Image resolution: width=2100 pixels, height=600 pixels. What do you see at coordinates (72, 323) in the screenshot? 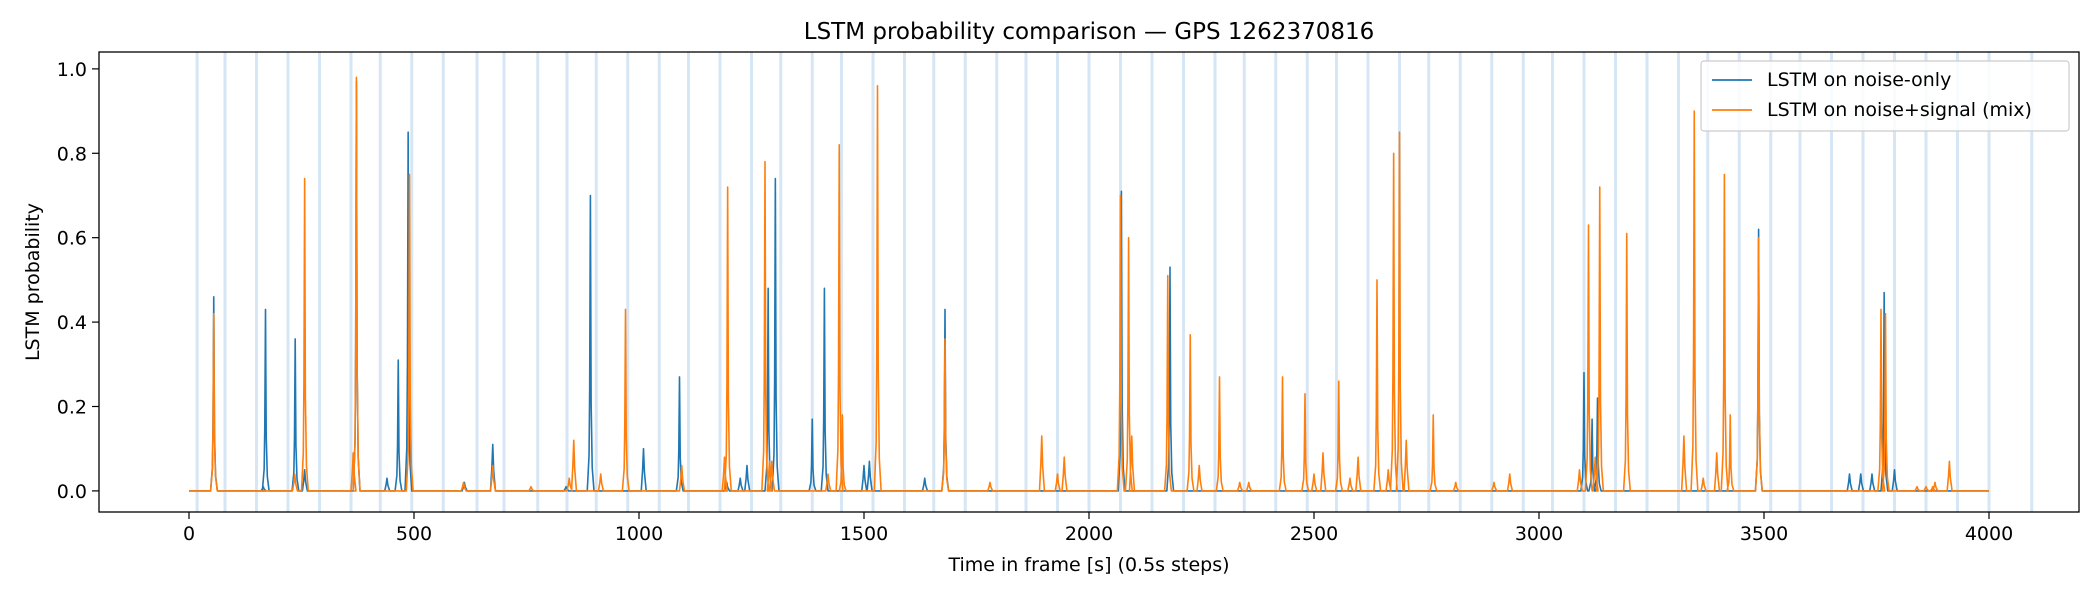
I see `y-tick-label: 0.4` at bounding box center [72, 323].